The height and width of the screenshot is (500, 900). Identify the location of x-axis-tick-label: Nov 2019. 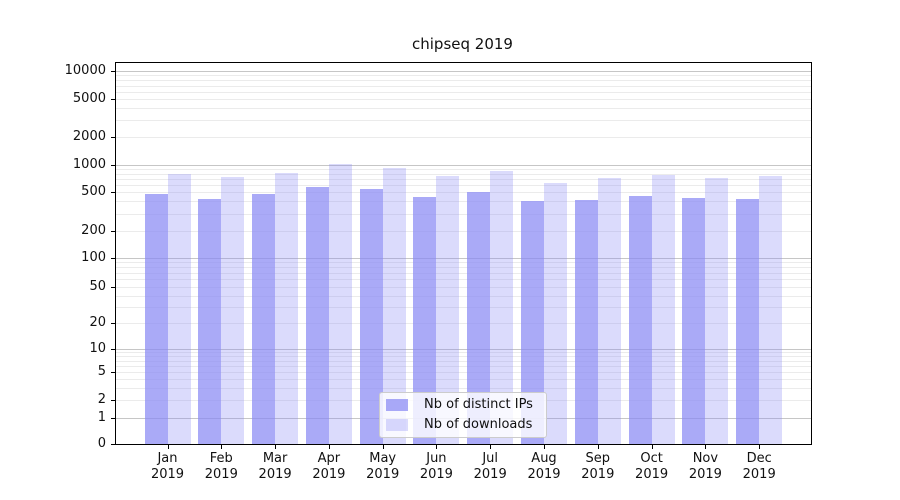
(705, 466).